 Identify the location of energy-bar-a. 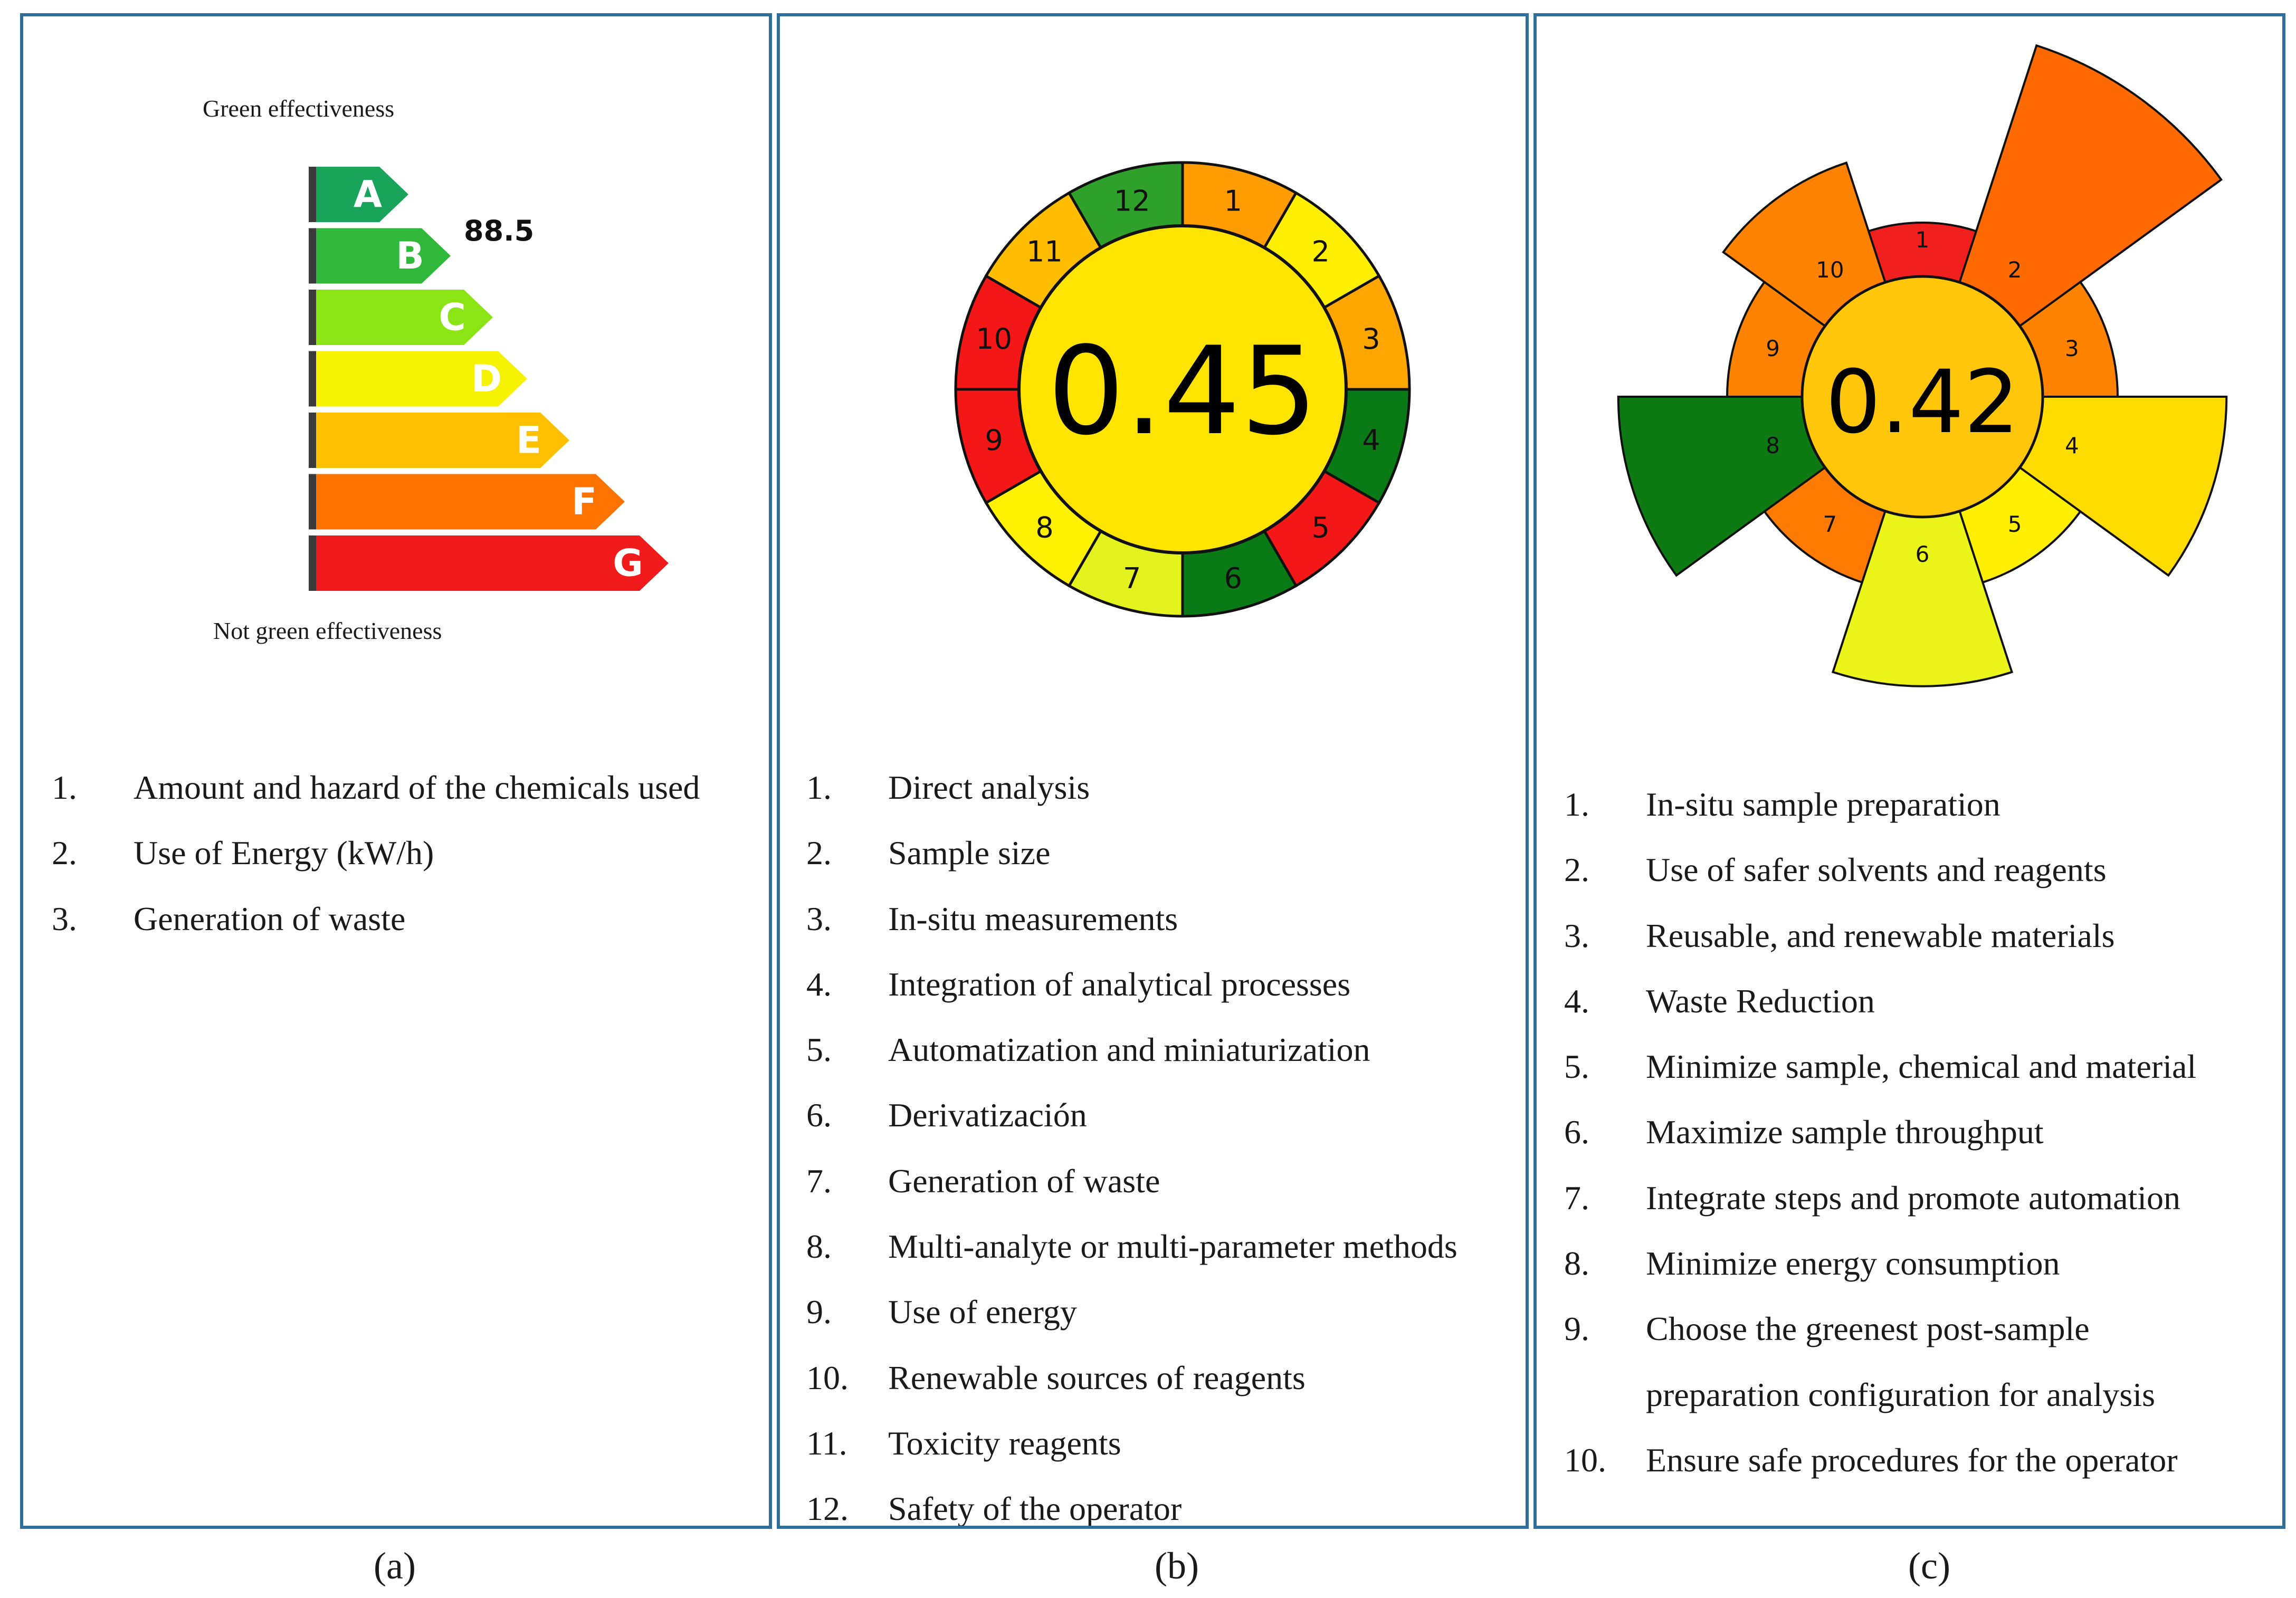
(362, 194).